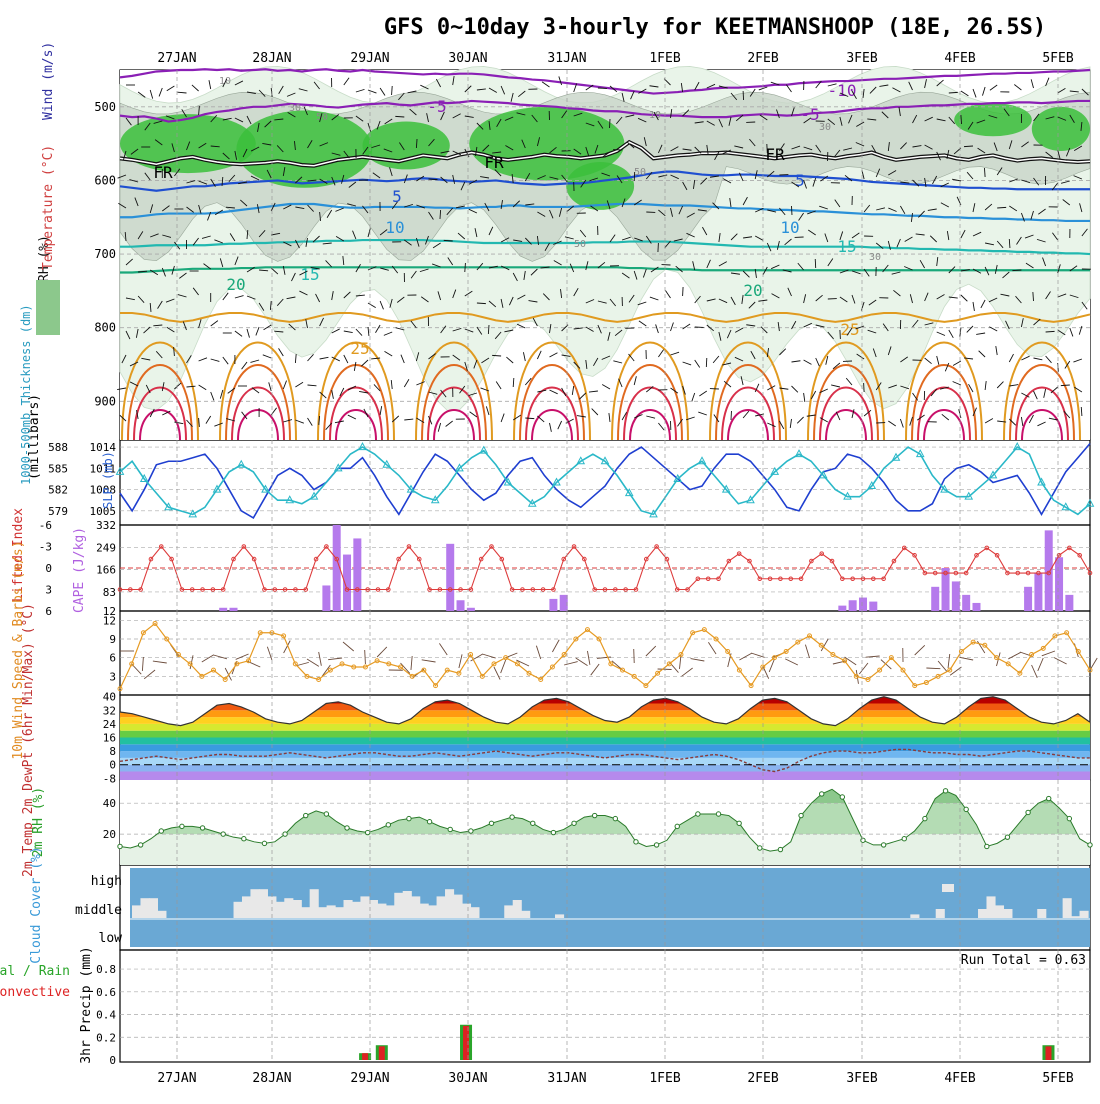 This screenshot has height=1104, width=1100. I want to click on precip-convective-bar, so click(1048, 1053).